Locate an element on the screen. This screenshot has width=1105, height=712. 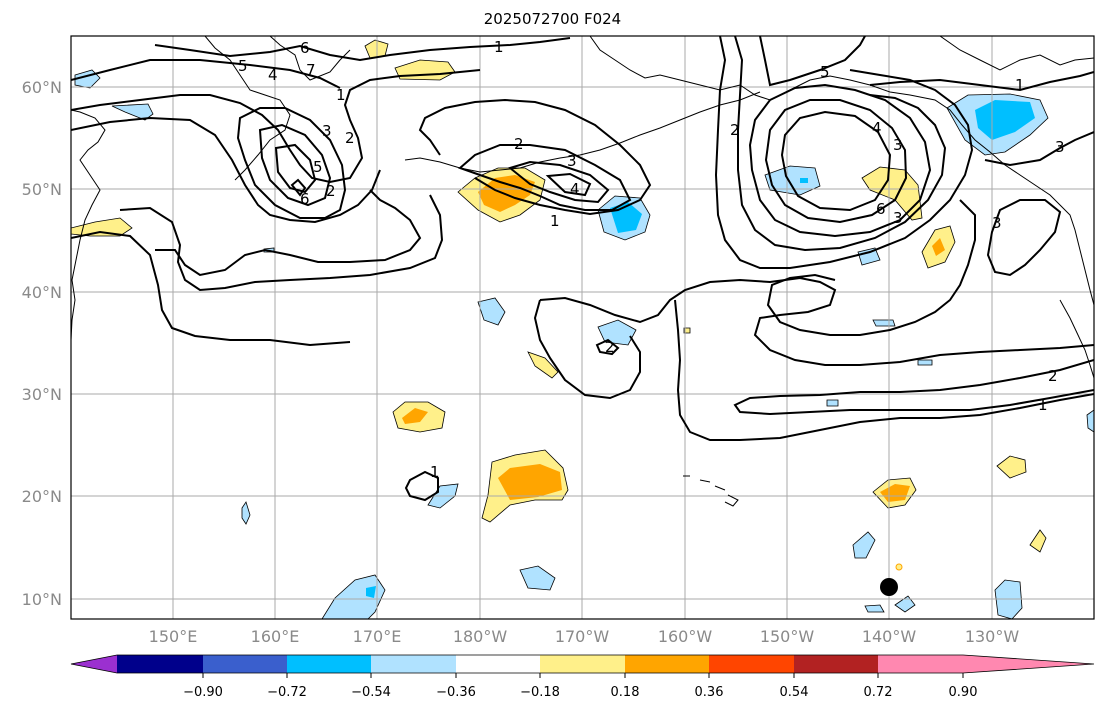
lat-label: 40°N is located at coordinates (42, 292).